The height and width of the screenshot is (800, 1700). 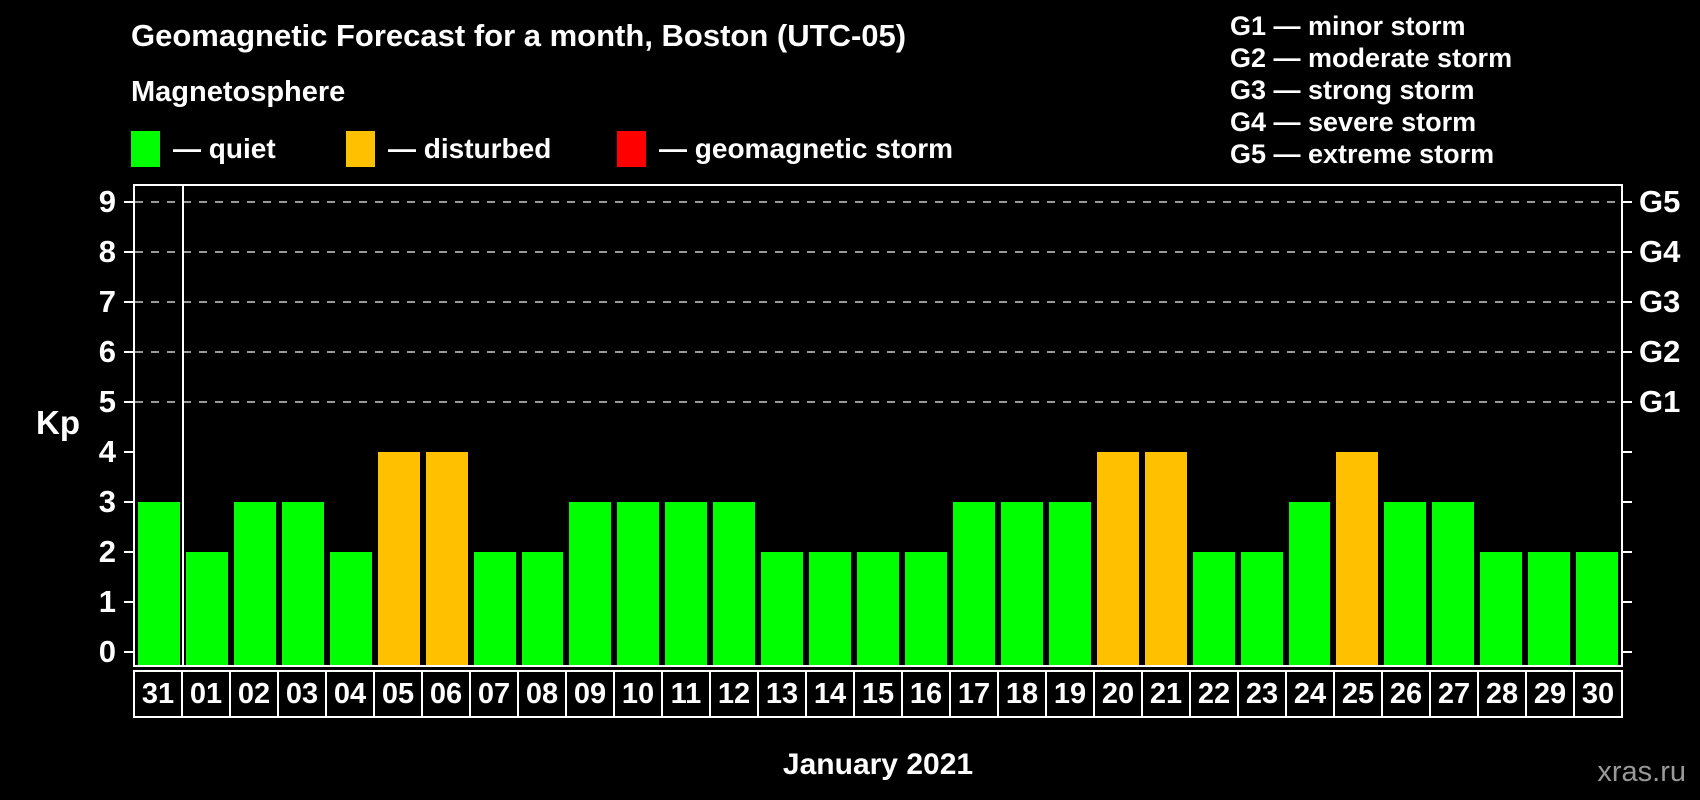 I want to click on y-axis-label-8: 8, so click(x=107, y=251).